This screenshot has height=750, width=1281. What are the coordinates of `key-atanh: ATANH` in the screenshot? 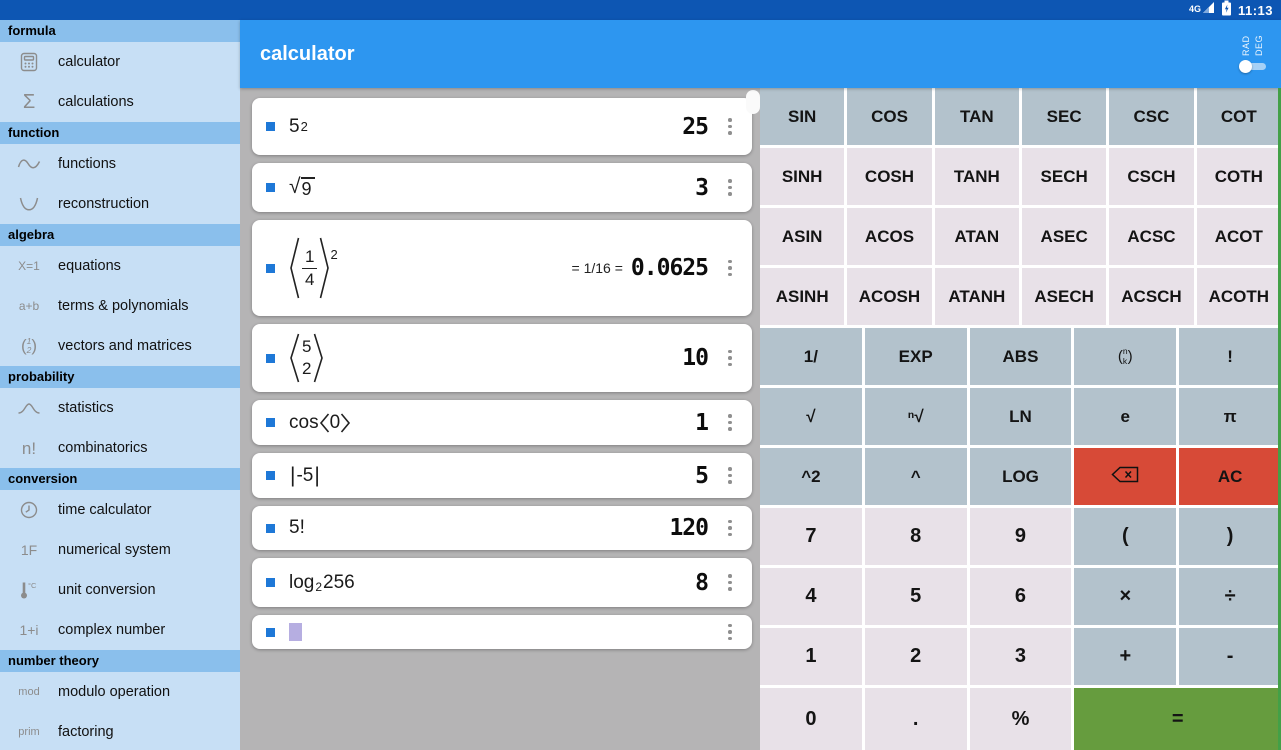 It's located at (976, 296).